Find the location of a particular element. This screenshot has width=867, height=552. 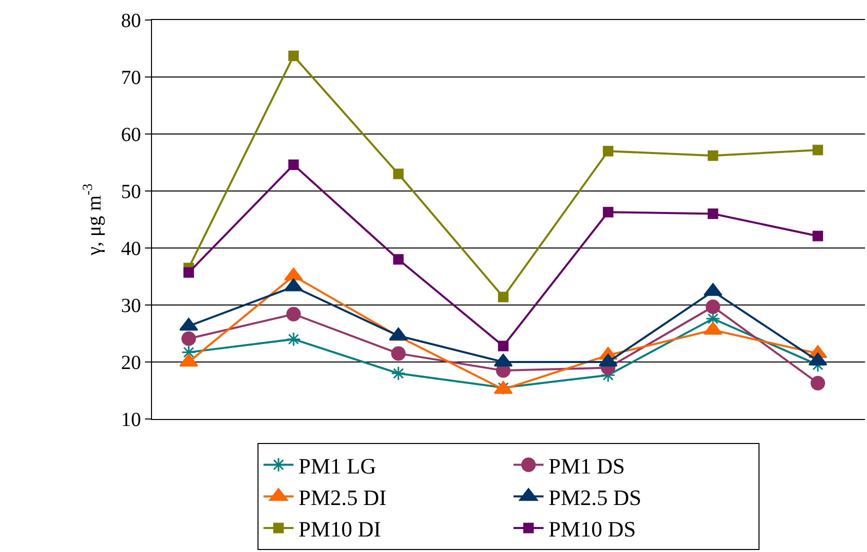

y-tick-label: 30 is located at coordinates (131, 306).